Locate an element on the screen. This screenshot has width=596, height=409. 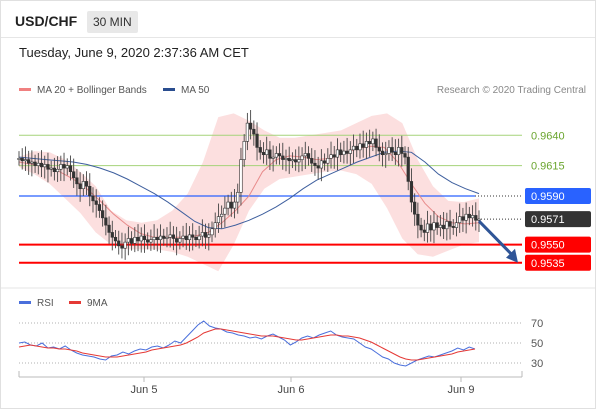
timeframe-badge: 30 MIN is located at coordinates (112, 22).